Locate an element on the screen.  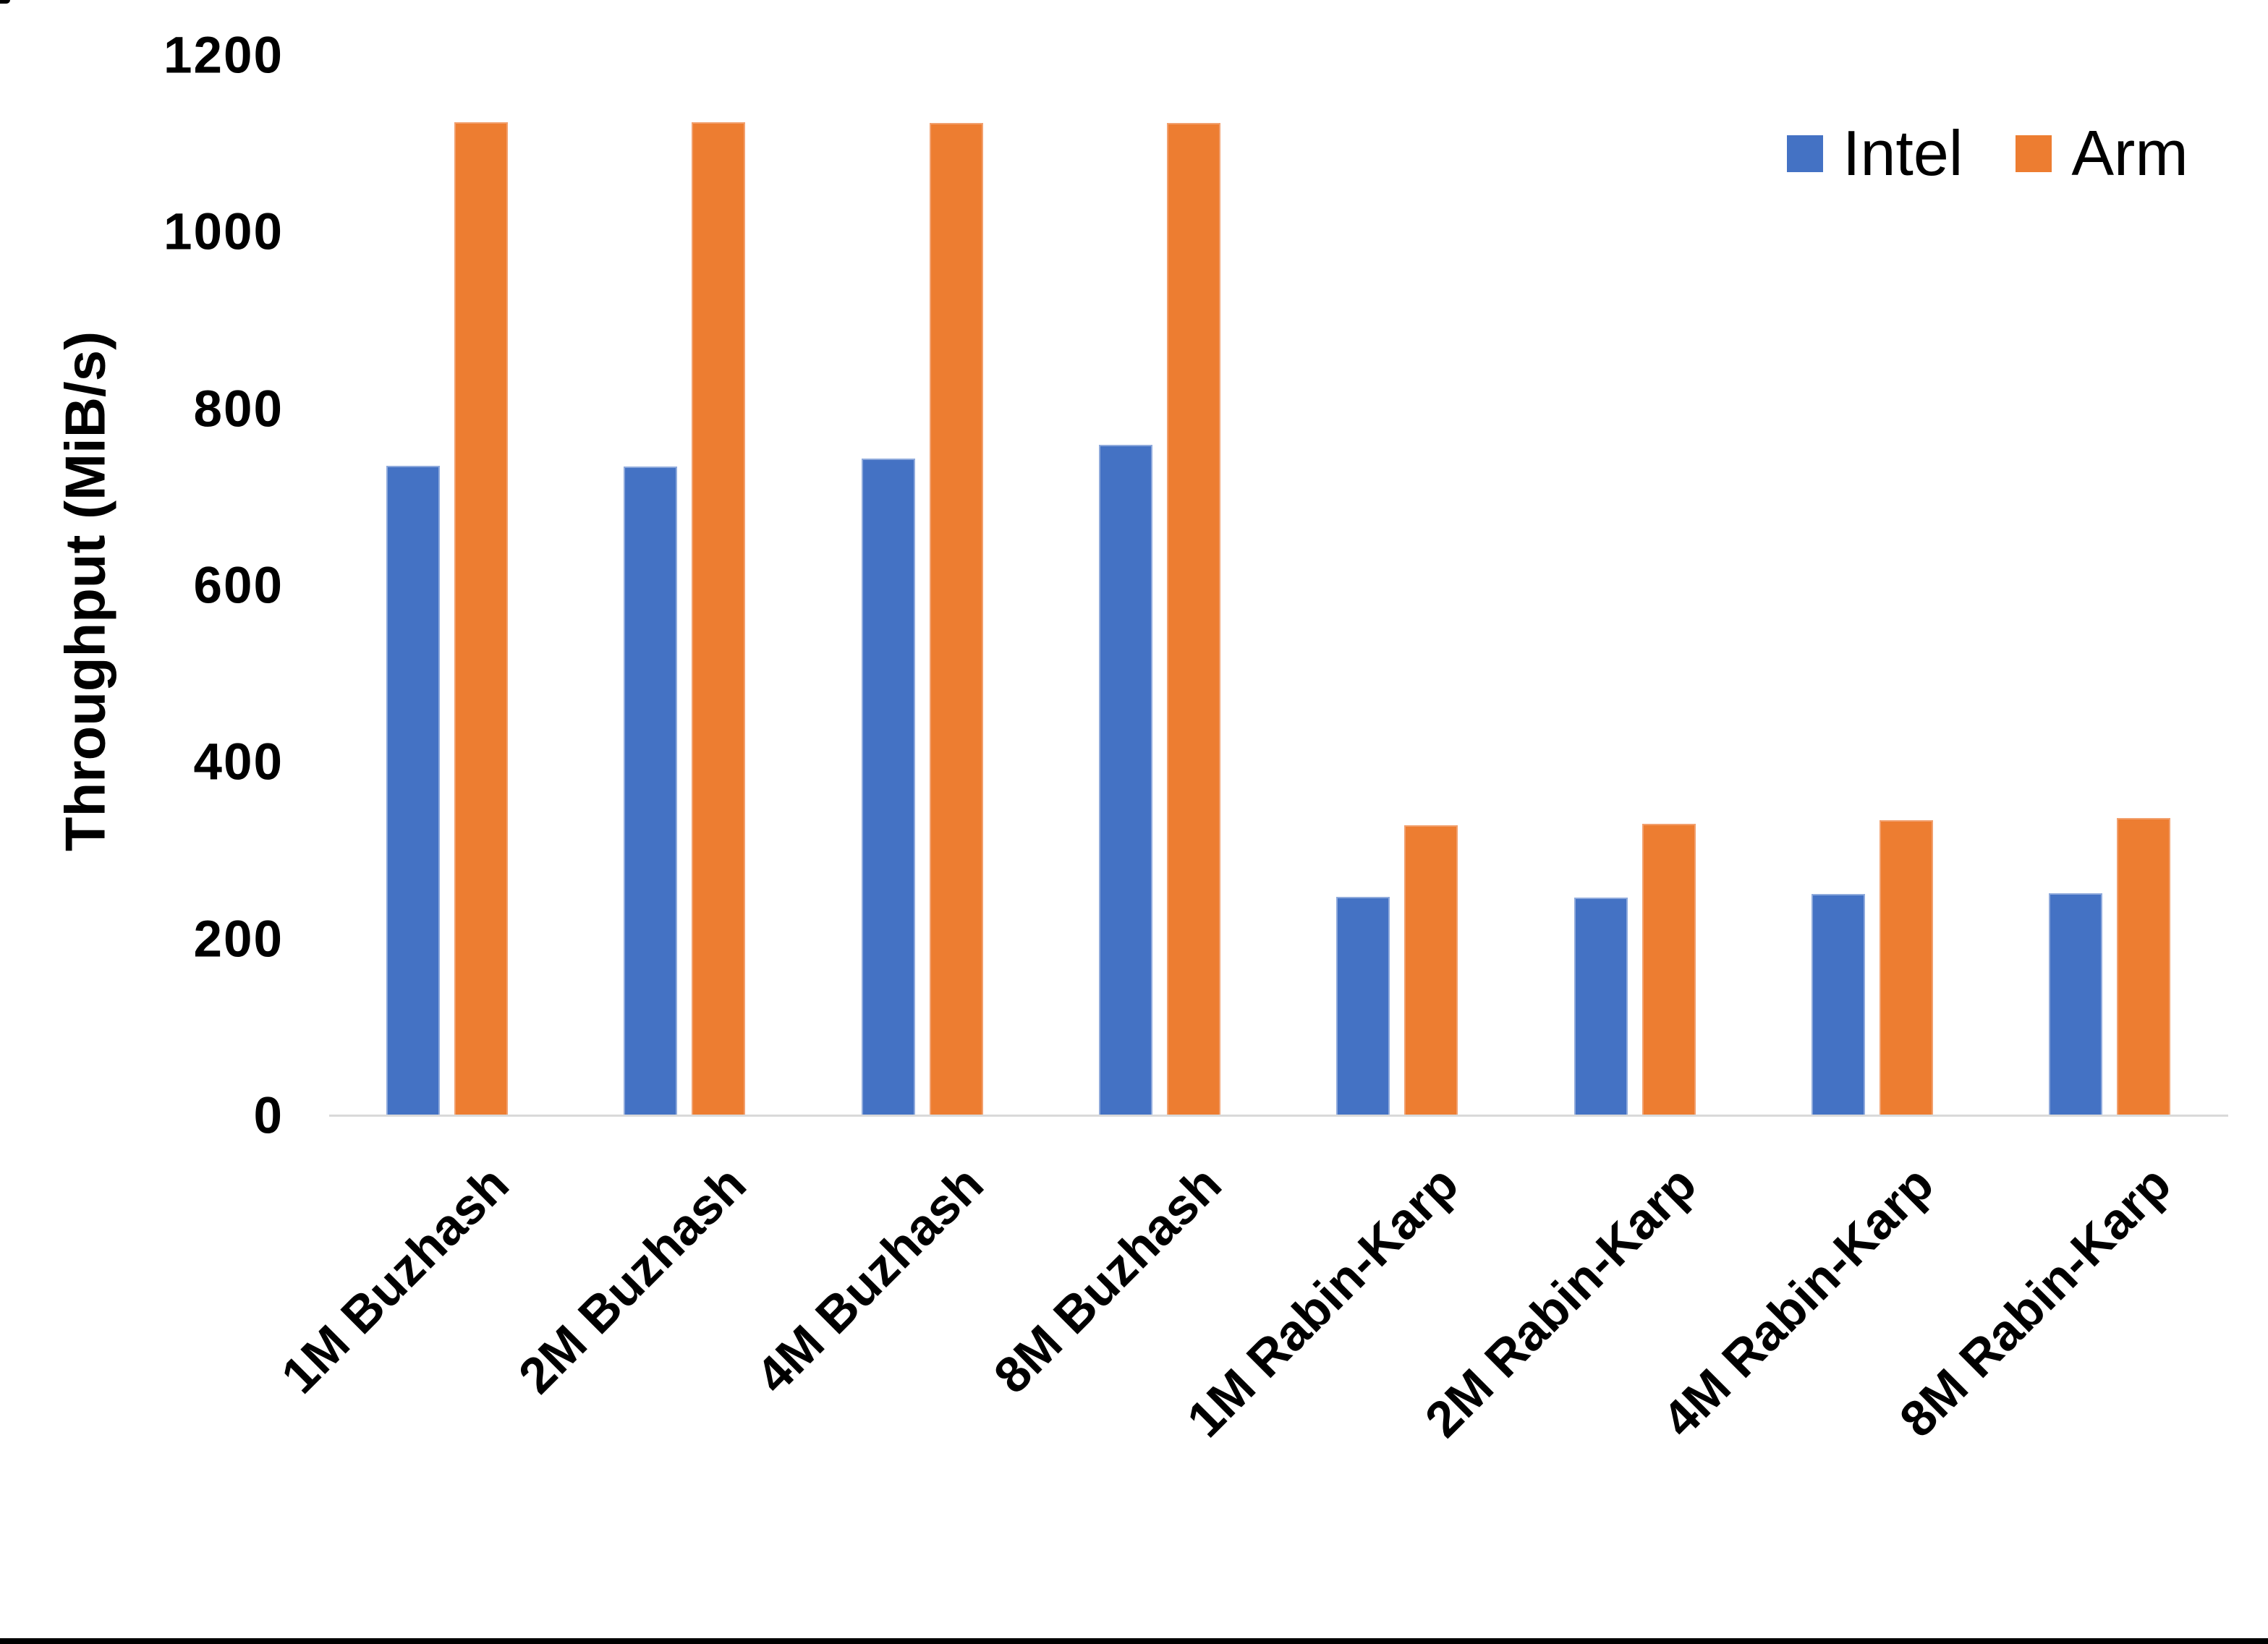
bar-intel-4m-buzhash is located at coordinates (888, 787).